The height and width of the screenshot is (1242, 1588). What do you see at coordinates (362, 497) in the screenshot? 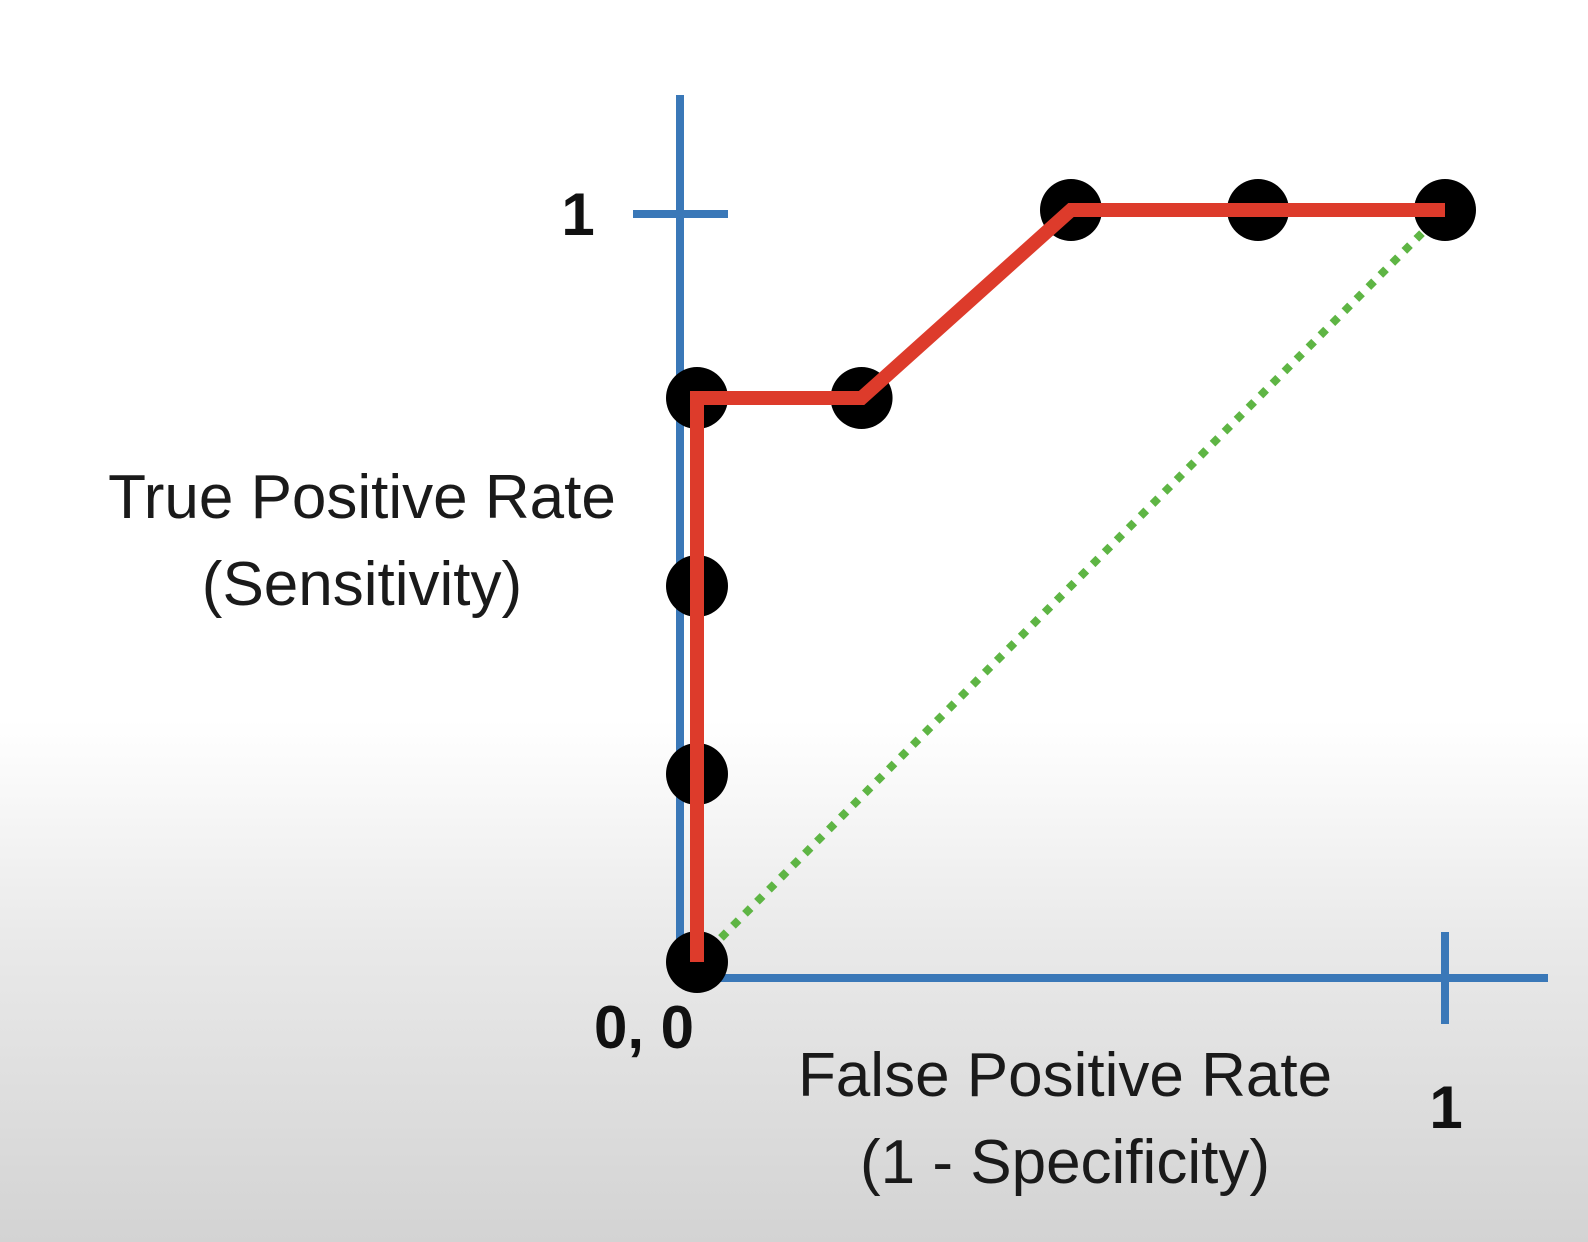
I see `y-axis-label-line-1: True Positive Rate` at bounding box center [362, 497].